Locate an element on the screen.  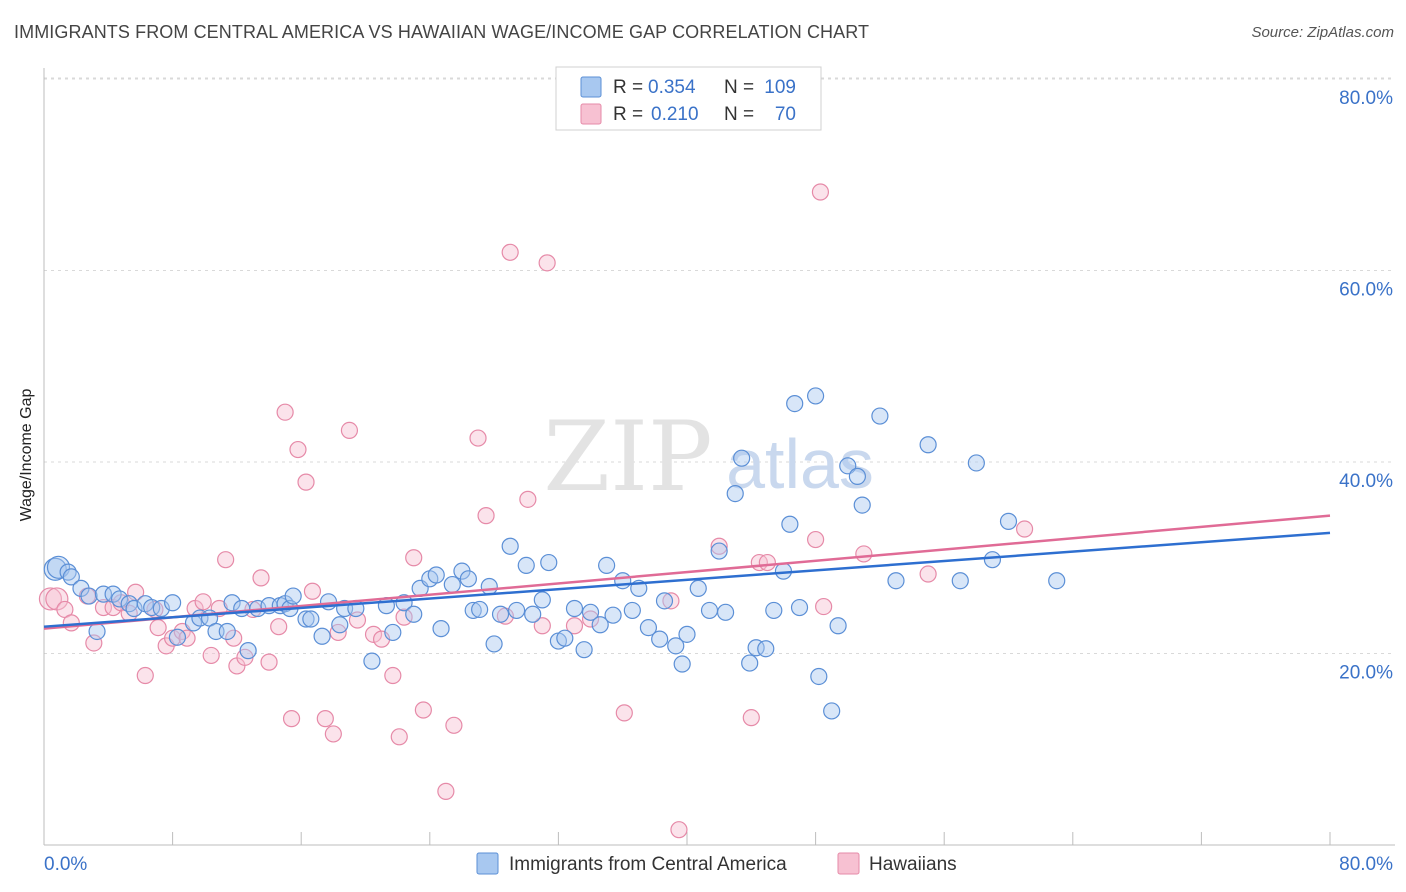
legend-r-label-blue: R = is located at coordinates (628, 87).